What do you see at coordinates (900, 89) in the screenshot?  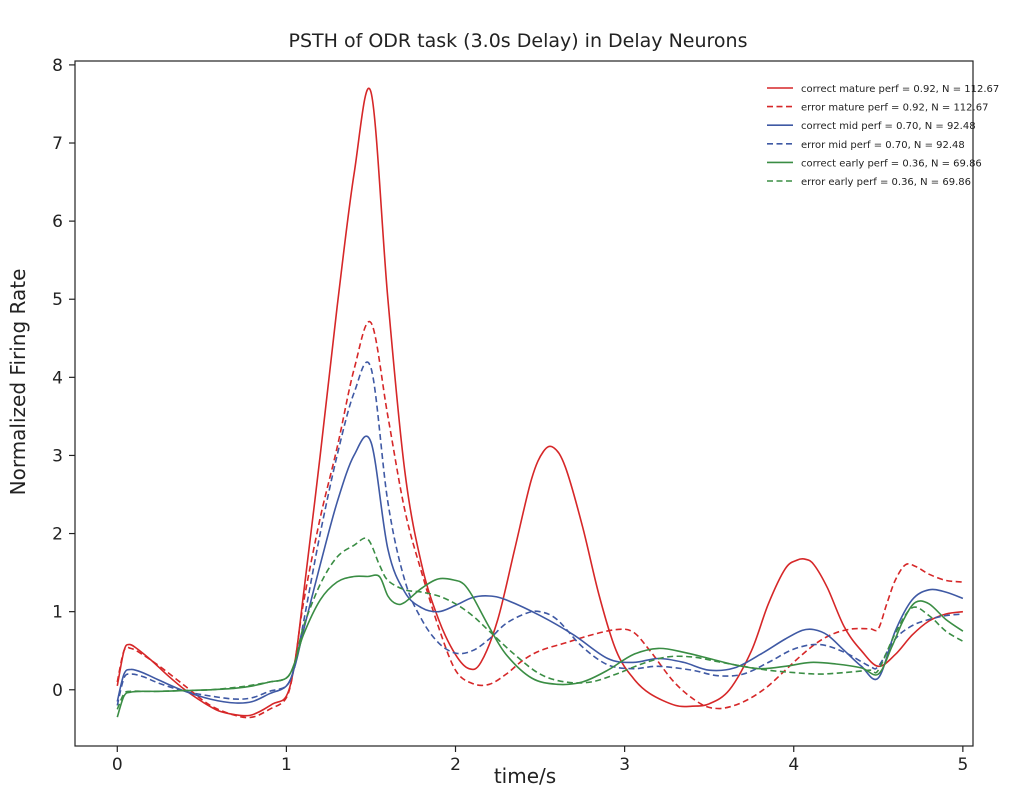 I see `legend-label: correct mature perf = 0.92, N = 112.67` at bounding box center [900, 89].